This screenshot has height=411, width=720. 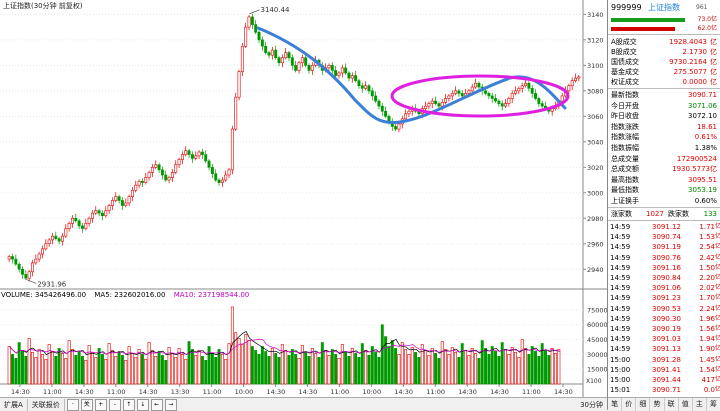 What do you see at coordinates (664, 227) in the screenshot?
I see `tick-row: 14:59 3091.12 1.71 亿` at bounding box center [664, 227].